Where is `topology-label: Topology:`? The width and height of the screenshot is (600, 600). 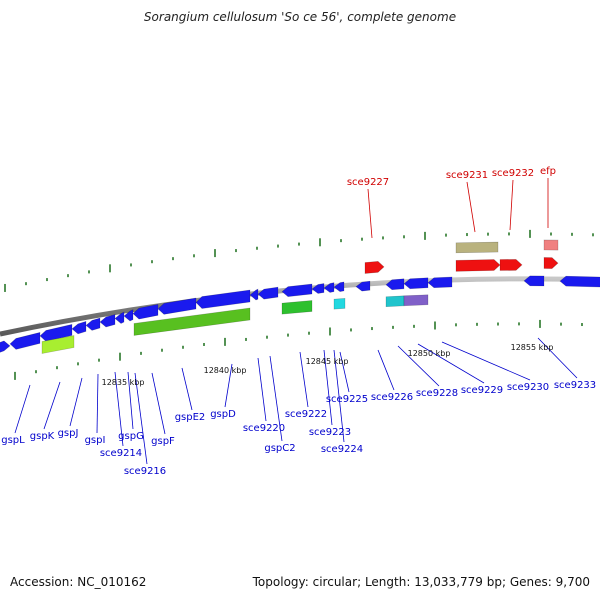 topology-label: Topology: is located at coordinates (280, 582).